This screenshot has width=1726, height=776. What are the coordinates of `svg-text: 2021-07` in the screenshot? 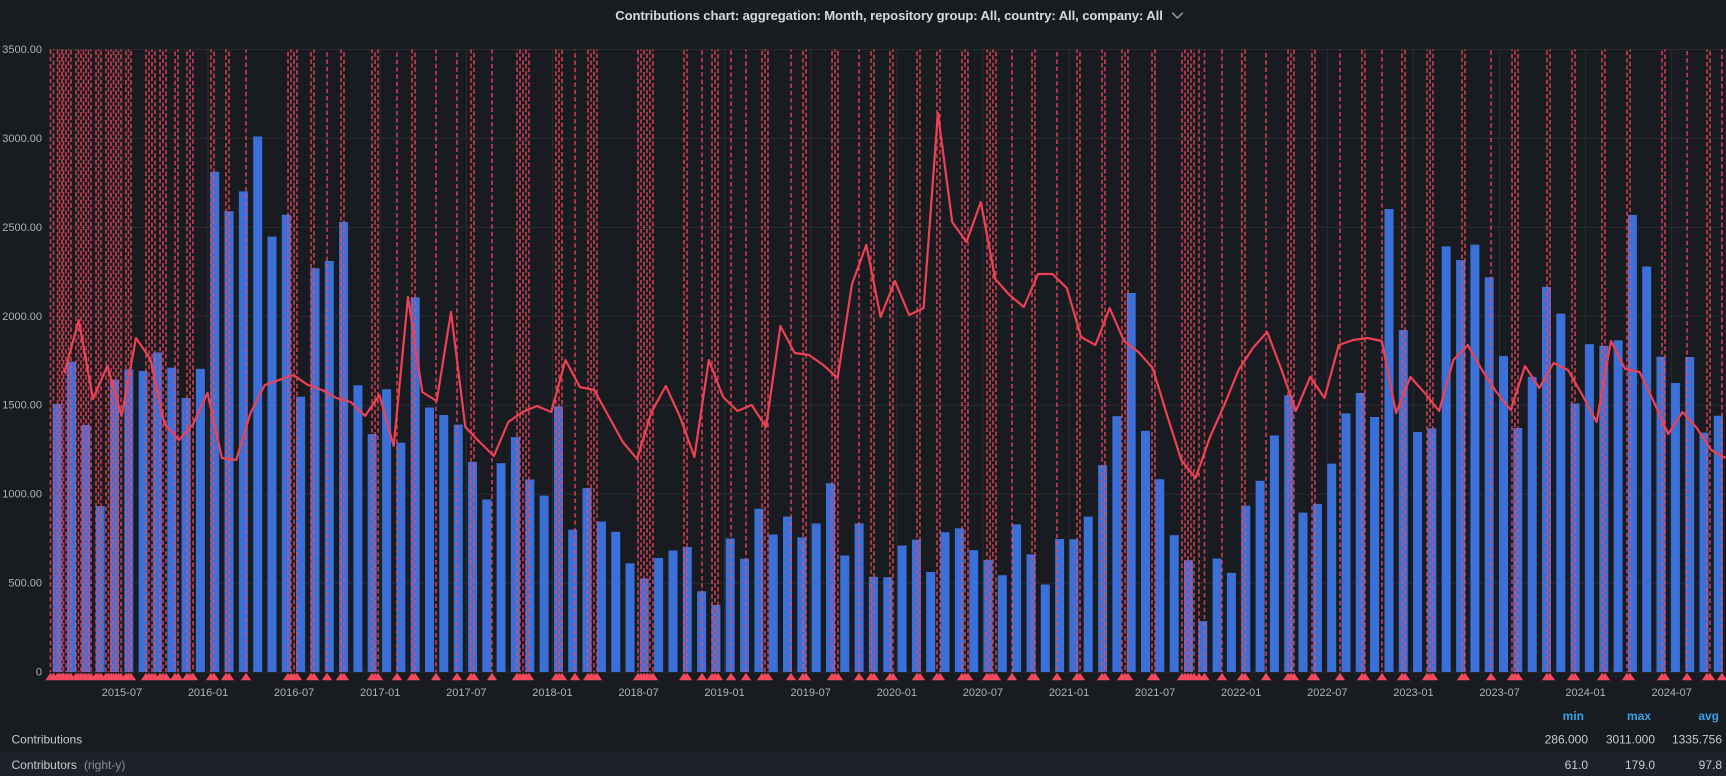 It's located at (1155, 693).